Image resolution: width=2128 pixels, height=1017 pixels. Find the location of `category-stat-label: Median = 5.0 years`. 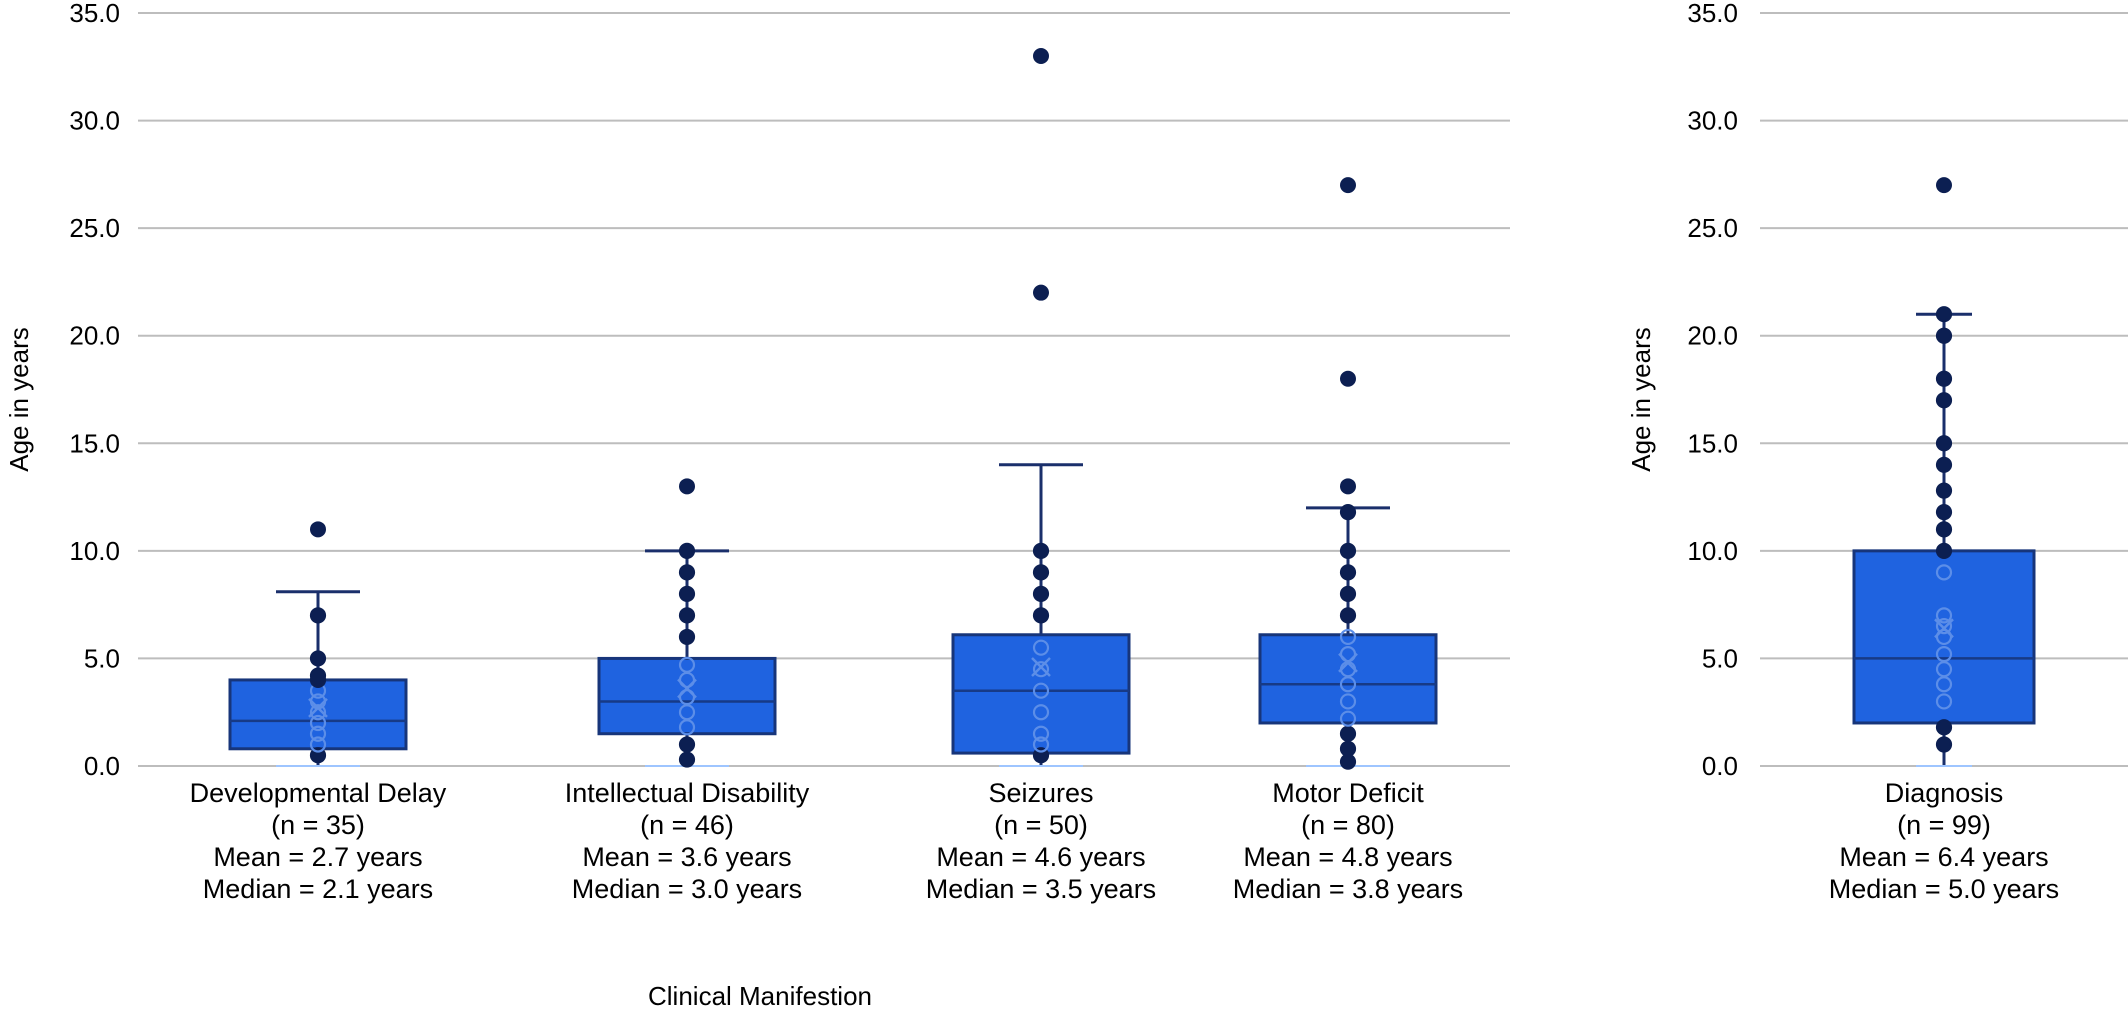

category-stat-label: Median = 5.0 years is located at coordinates (1944, 889).